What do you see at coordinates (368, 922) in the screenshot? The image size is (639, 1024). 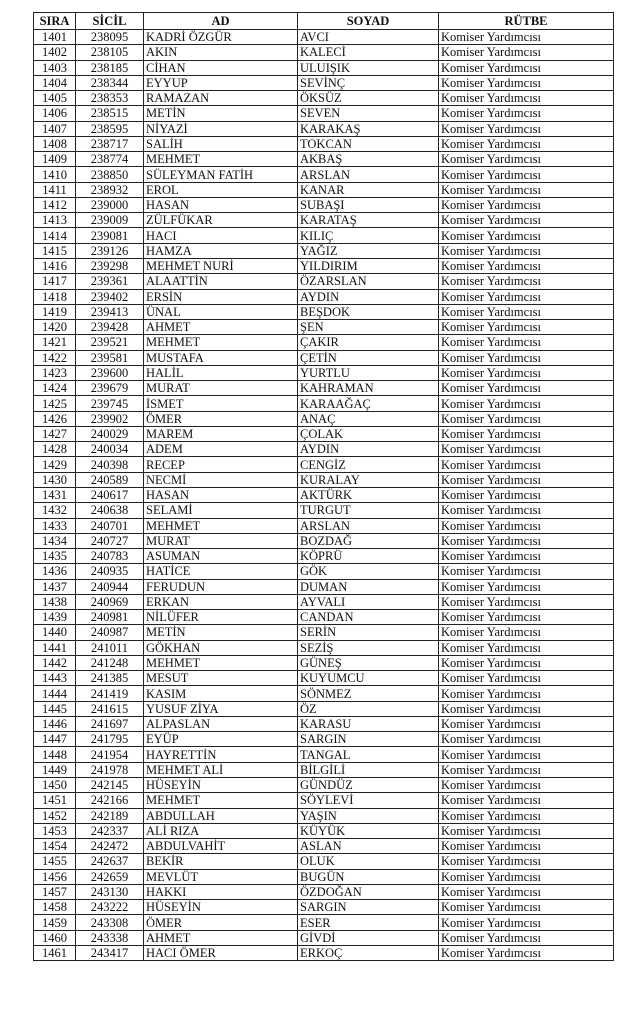 I see `soyad-cell: ESER` at bounding box center [368, 922].